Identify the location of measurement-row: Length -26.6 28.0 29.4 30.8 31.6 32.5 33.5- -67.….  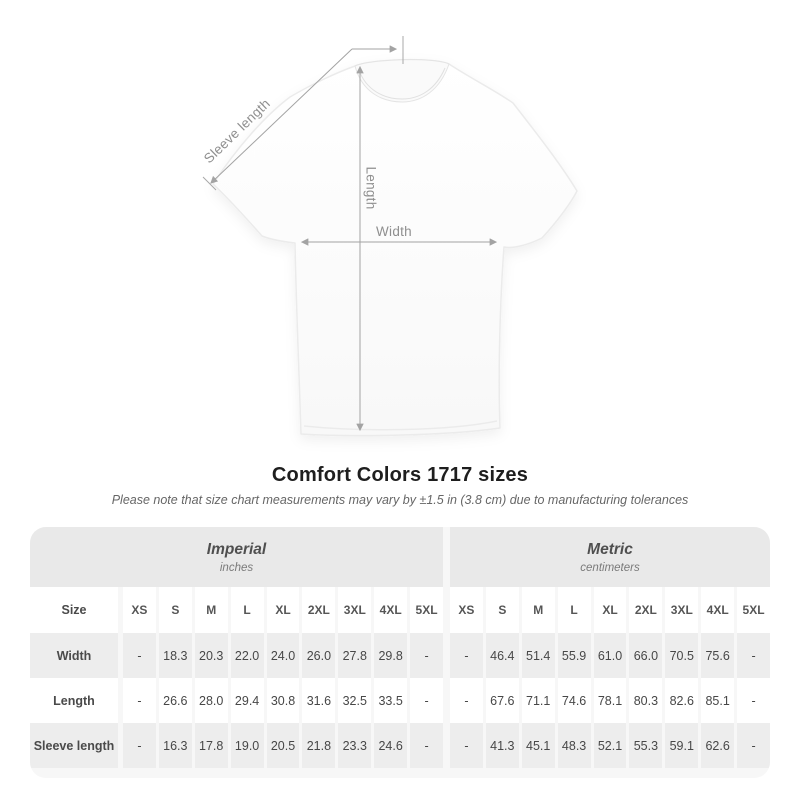
(400, 700).